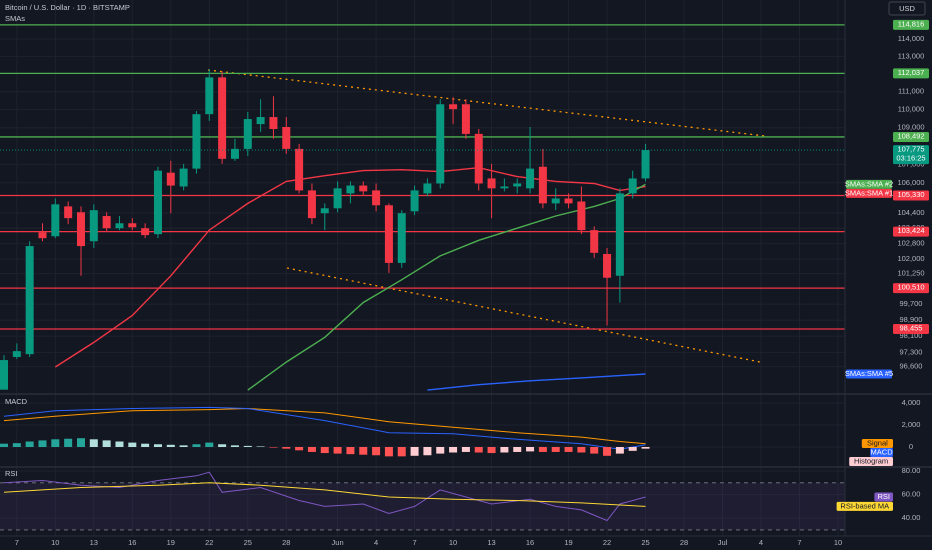 This screenshot has height=550, width=932. I want to click on rsi-band, so click(422, 506).